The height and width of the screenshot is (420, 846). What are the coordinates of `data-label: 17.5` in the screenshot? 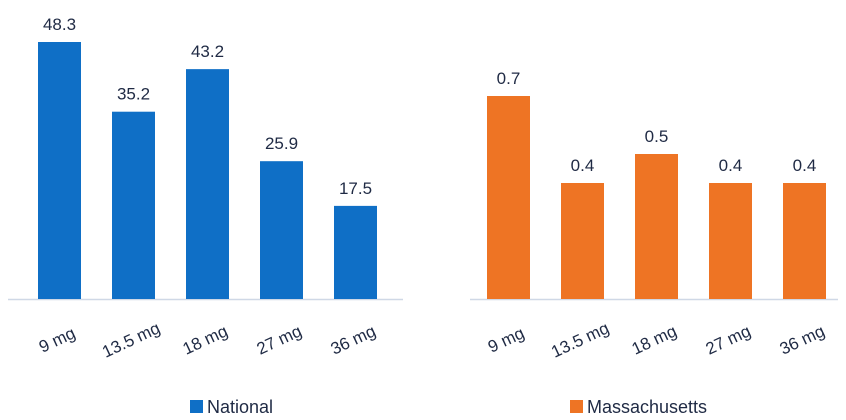 It's located at (355, 188).